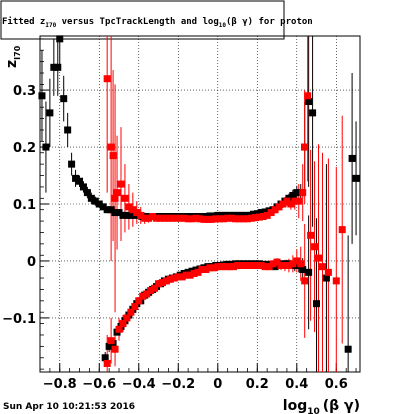 The height and width of the screenshot is (414, 400). What do you see at coordinates (31, 262) in the screenshot?
I see `y-tick-label: 0` at bounding box center [31, 262].